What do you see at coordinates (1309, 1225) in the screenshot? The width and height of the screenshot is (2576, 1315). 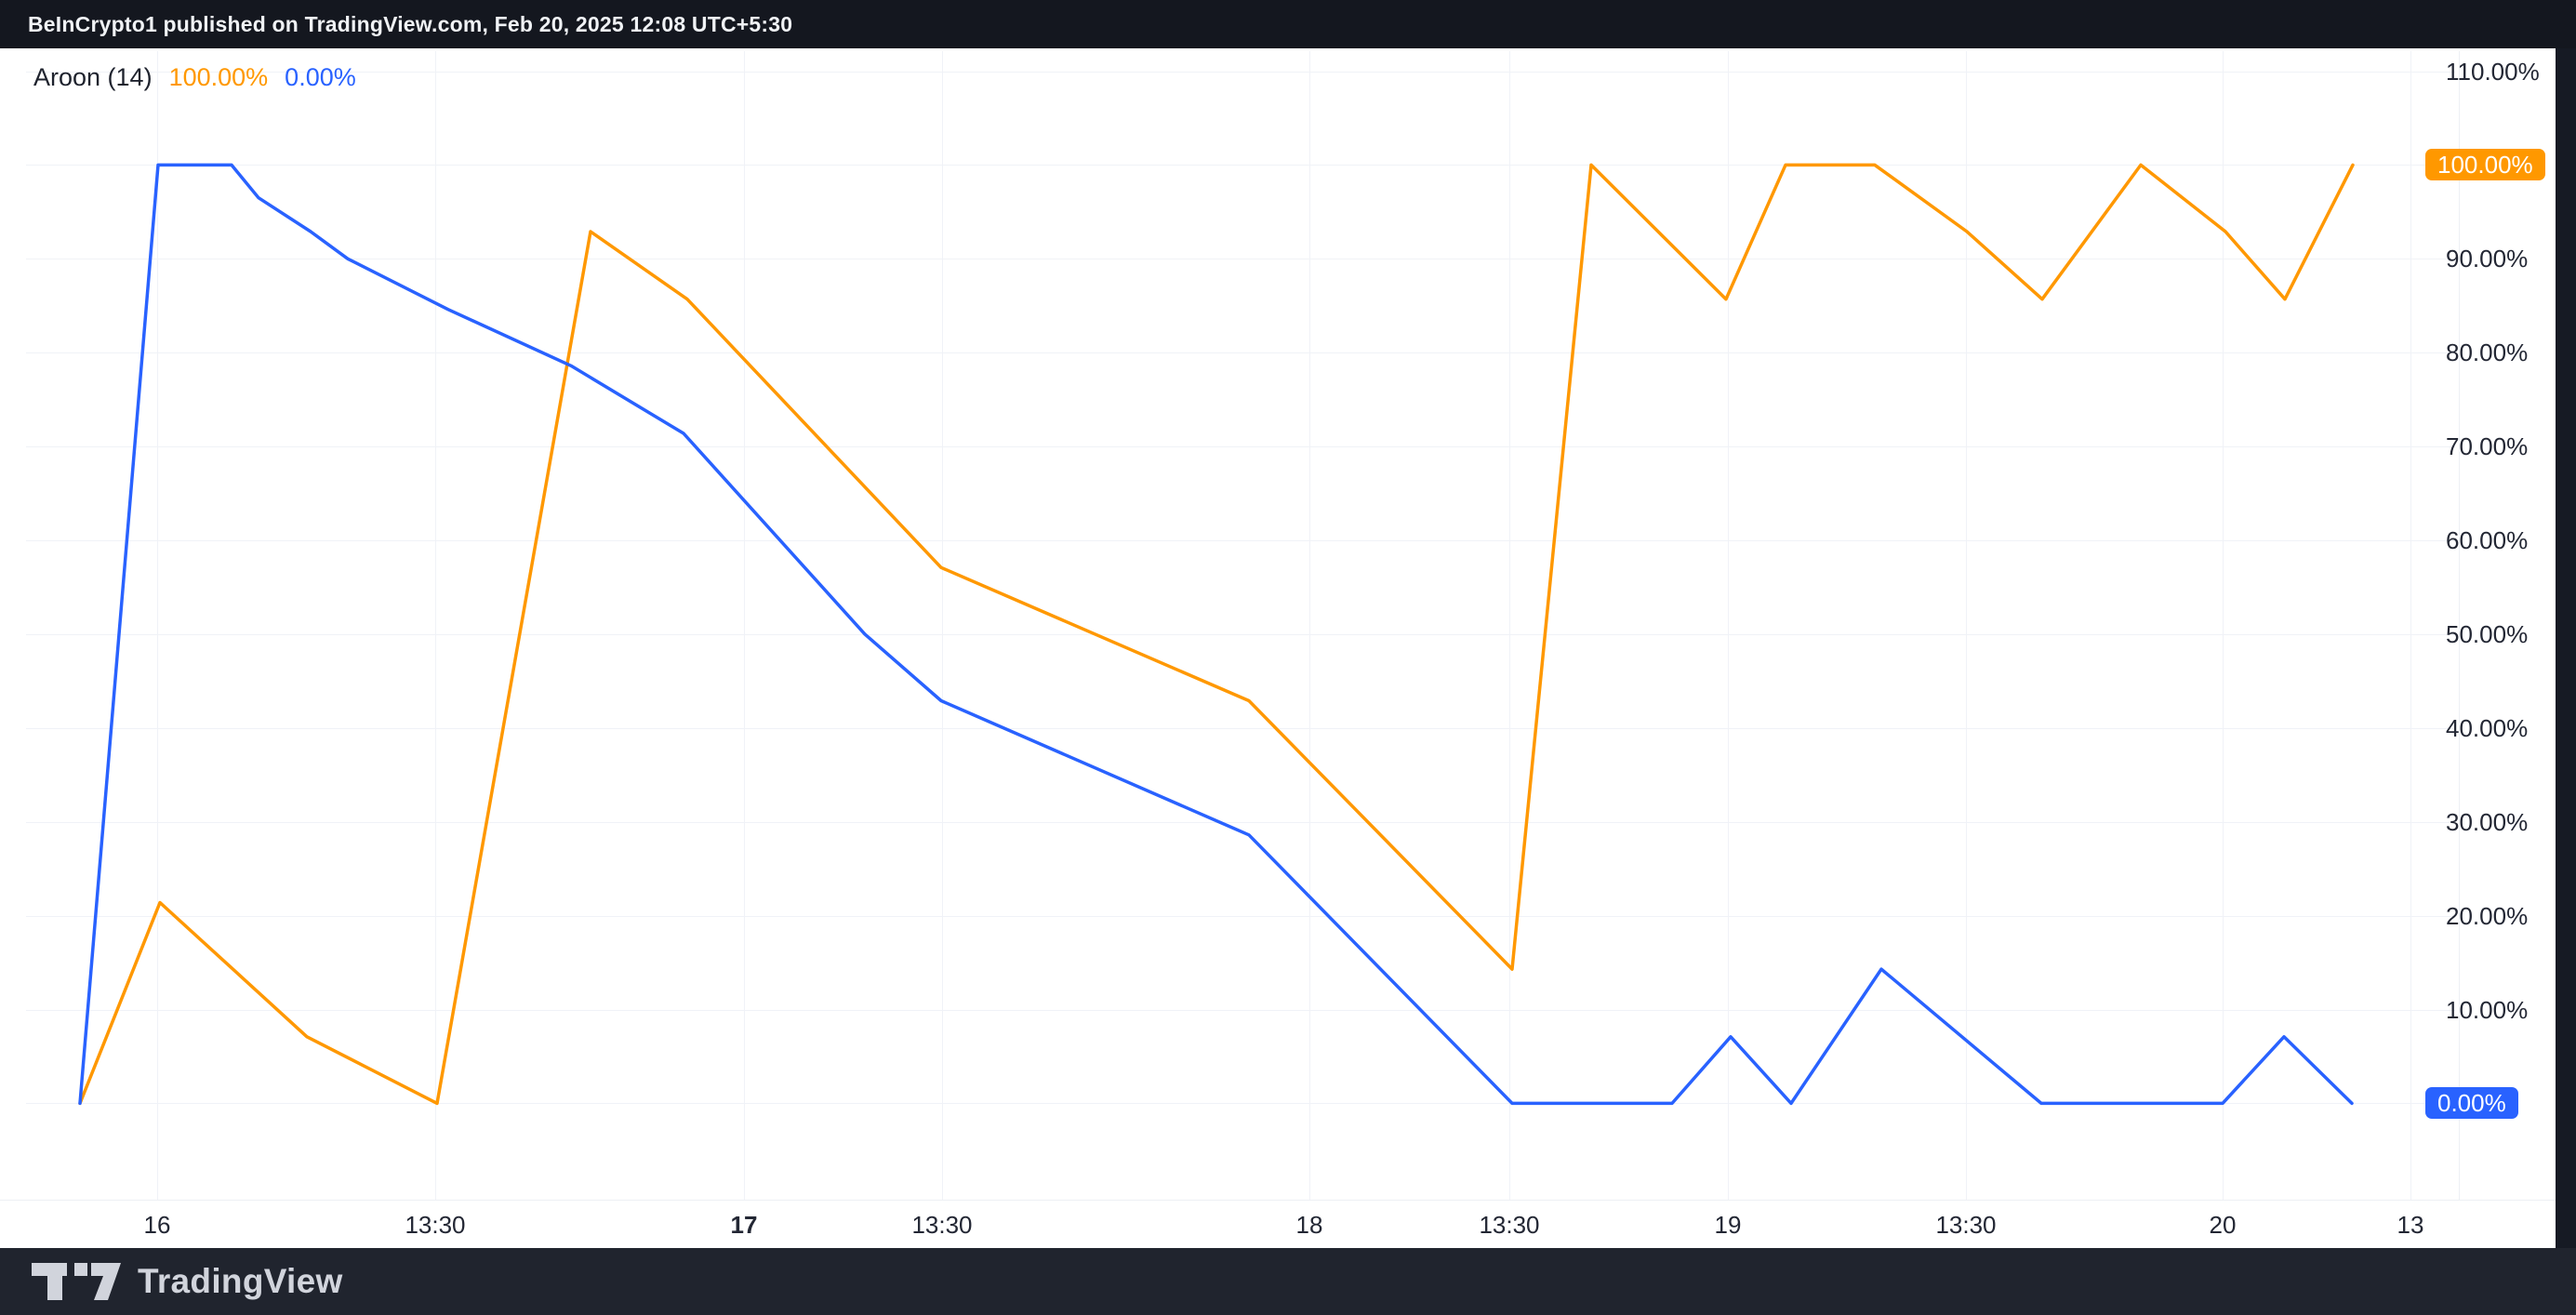 I see `time-axis-tick: 18` at bounding box center [1309, 1225].